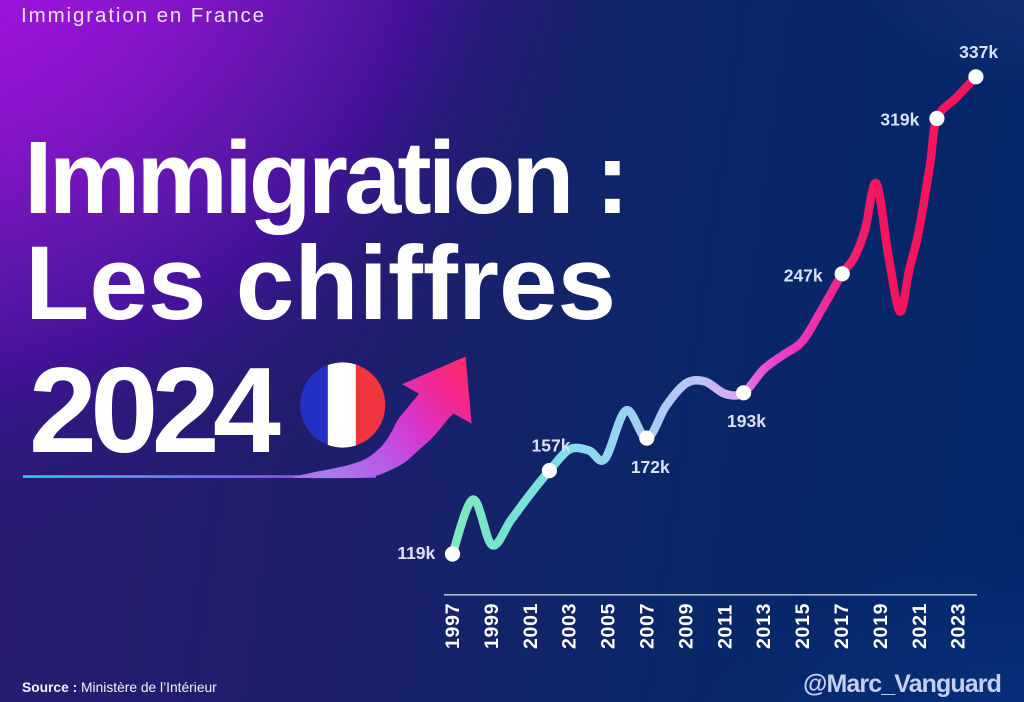  I want to click on svg-text: 2015, so click(803, 626).